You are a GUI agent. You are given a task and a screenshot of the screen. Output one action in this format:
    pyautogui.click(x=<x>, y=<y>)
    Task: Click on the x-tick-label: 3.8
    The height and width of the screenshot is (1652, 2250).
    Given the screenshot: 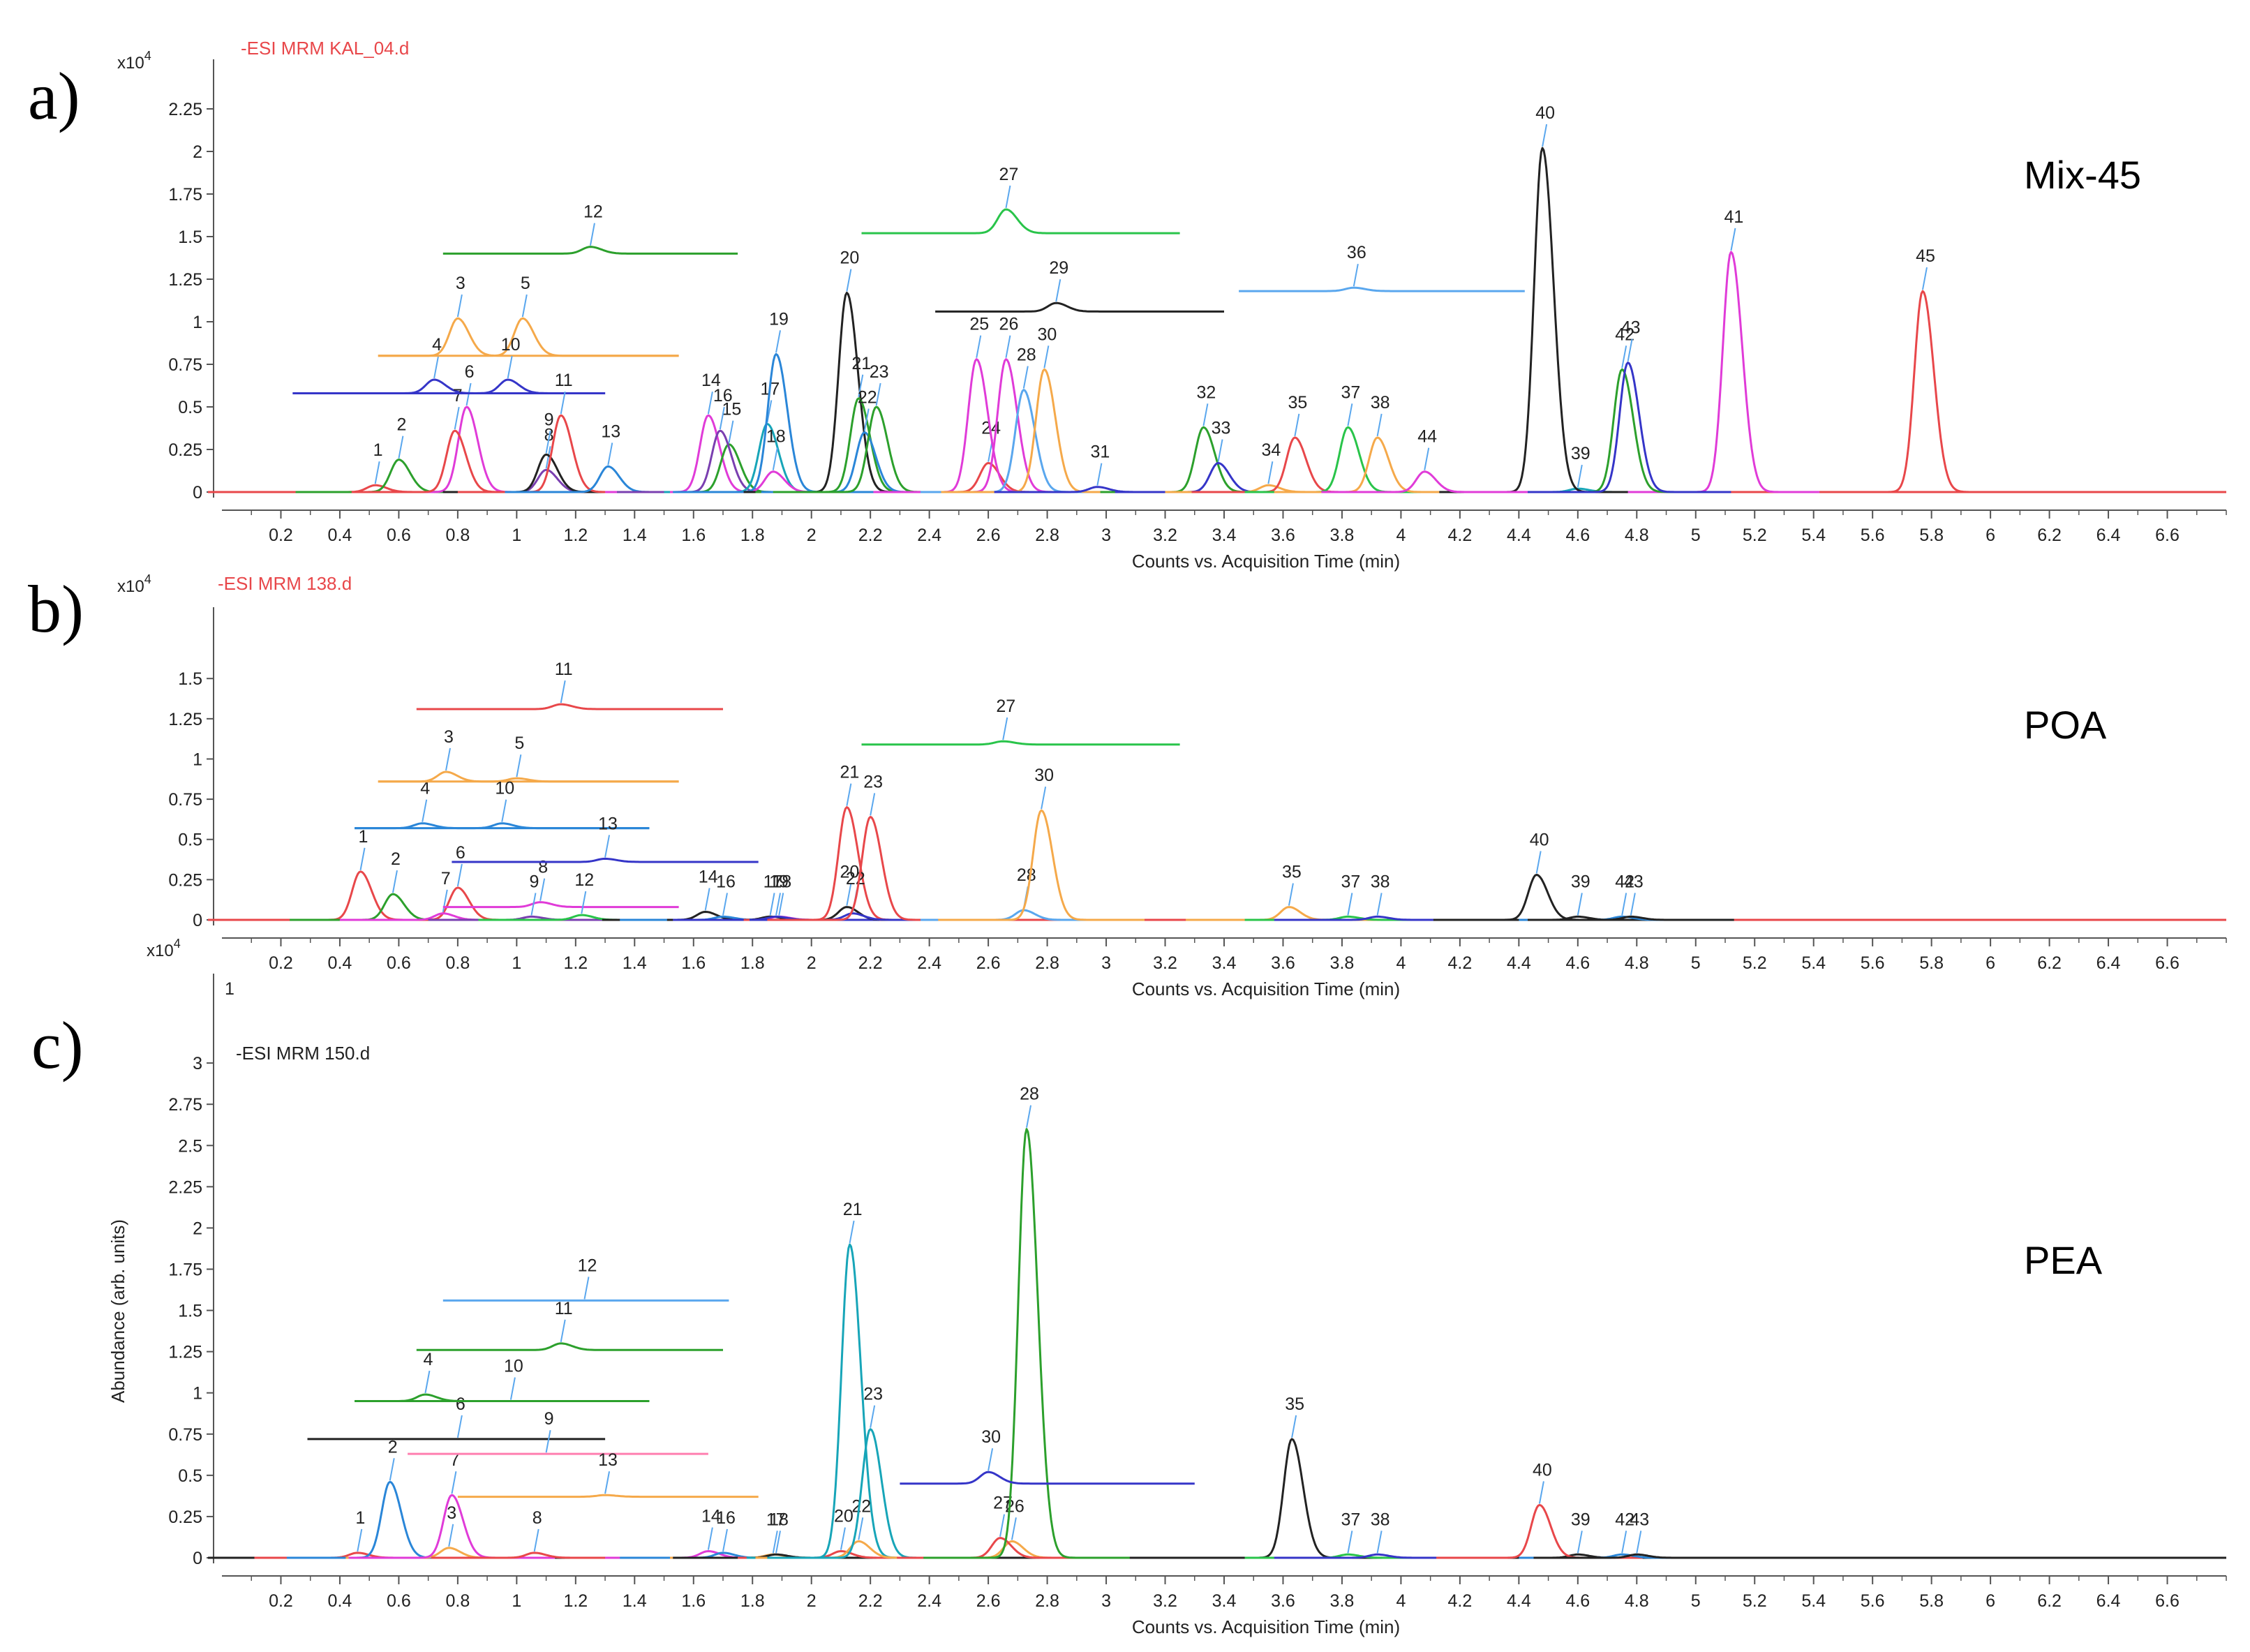 What is the action you would take?
    pyautogui.click(x=1342, y=1601)
    